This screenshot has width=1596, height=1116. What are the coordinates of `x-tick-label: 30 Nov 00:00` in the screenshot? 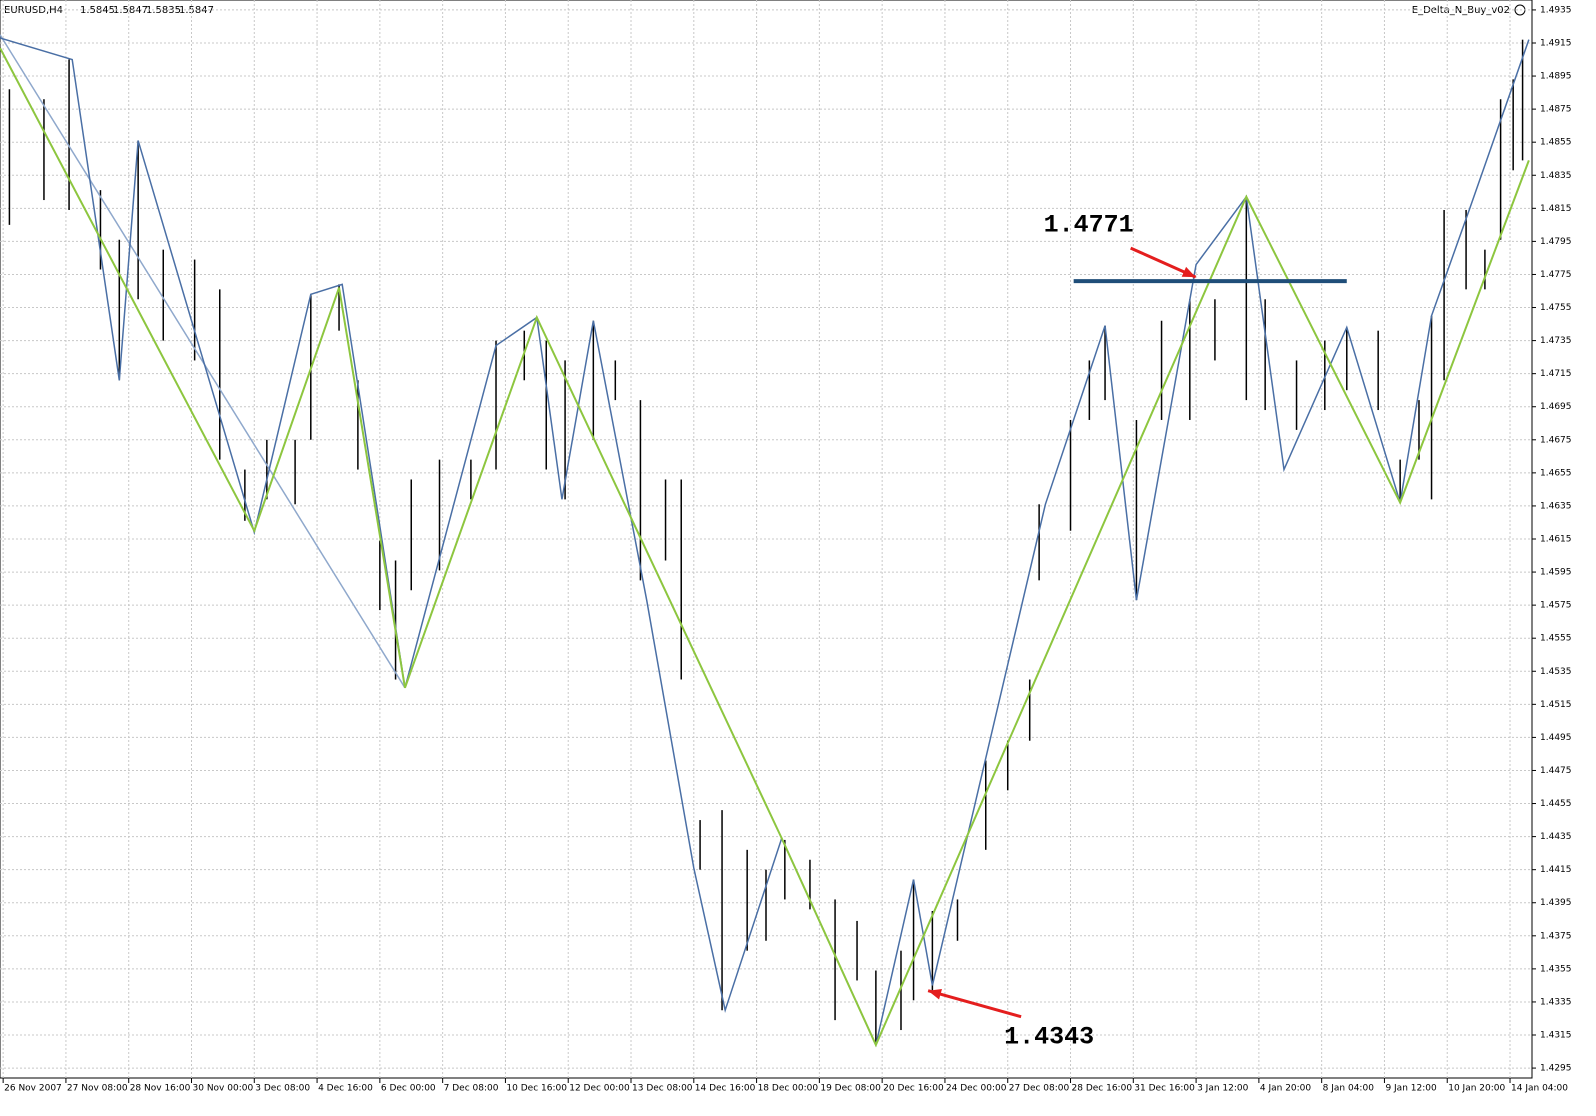 It's located at (223, 1089).